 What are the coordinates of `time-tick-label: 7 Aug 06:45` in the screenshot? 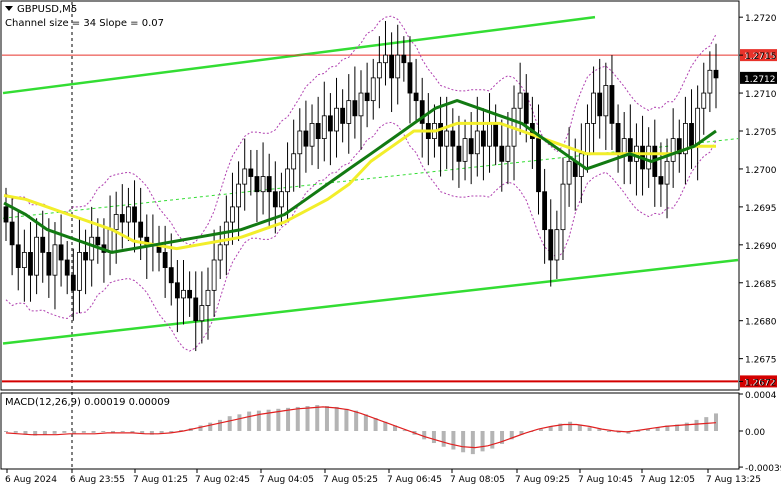 It's located at (414, 480).